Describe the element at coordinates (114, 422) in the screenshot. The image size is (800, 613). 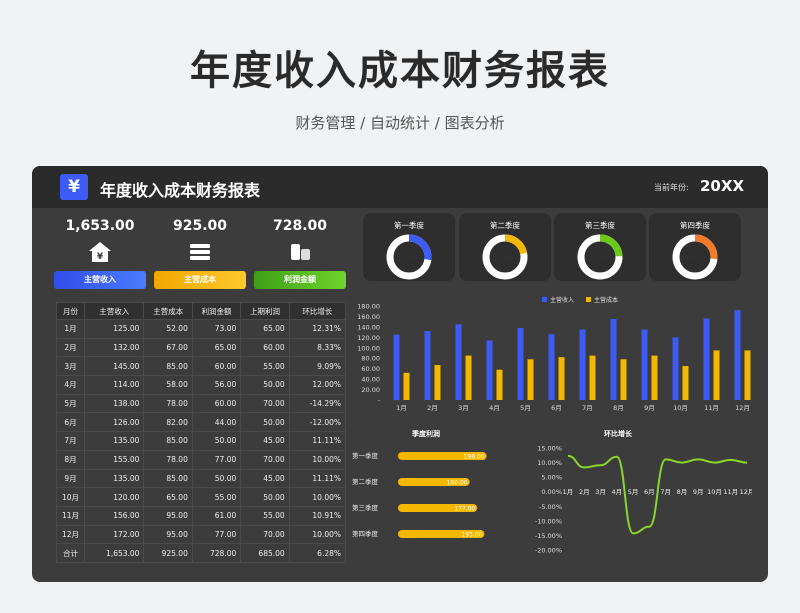
I see `table-cell: 126.00` at that location.